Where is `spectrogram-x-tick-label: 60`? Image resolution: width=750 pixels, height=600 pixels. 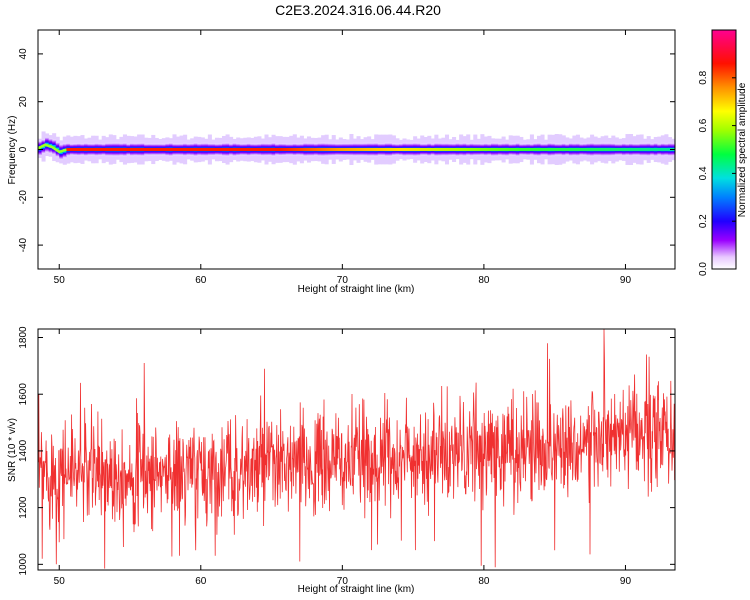
spectrogram-x-tick-label: 60 is located at coordinates (201, 280).